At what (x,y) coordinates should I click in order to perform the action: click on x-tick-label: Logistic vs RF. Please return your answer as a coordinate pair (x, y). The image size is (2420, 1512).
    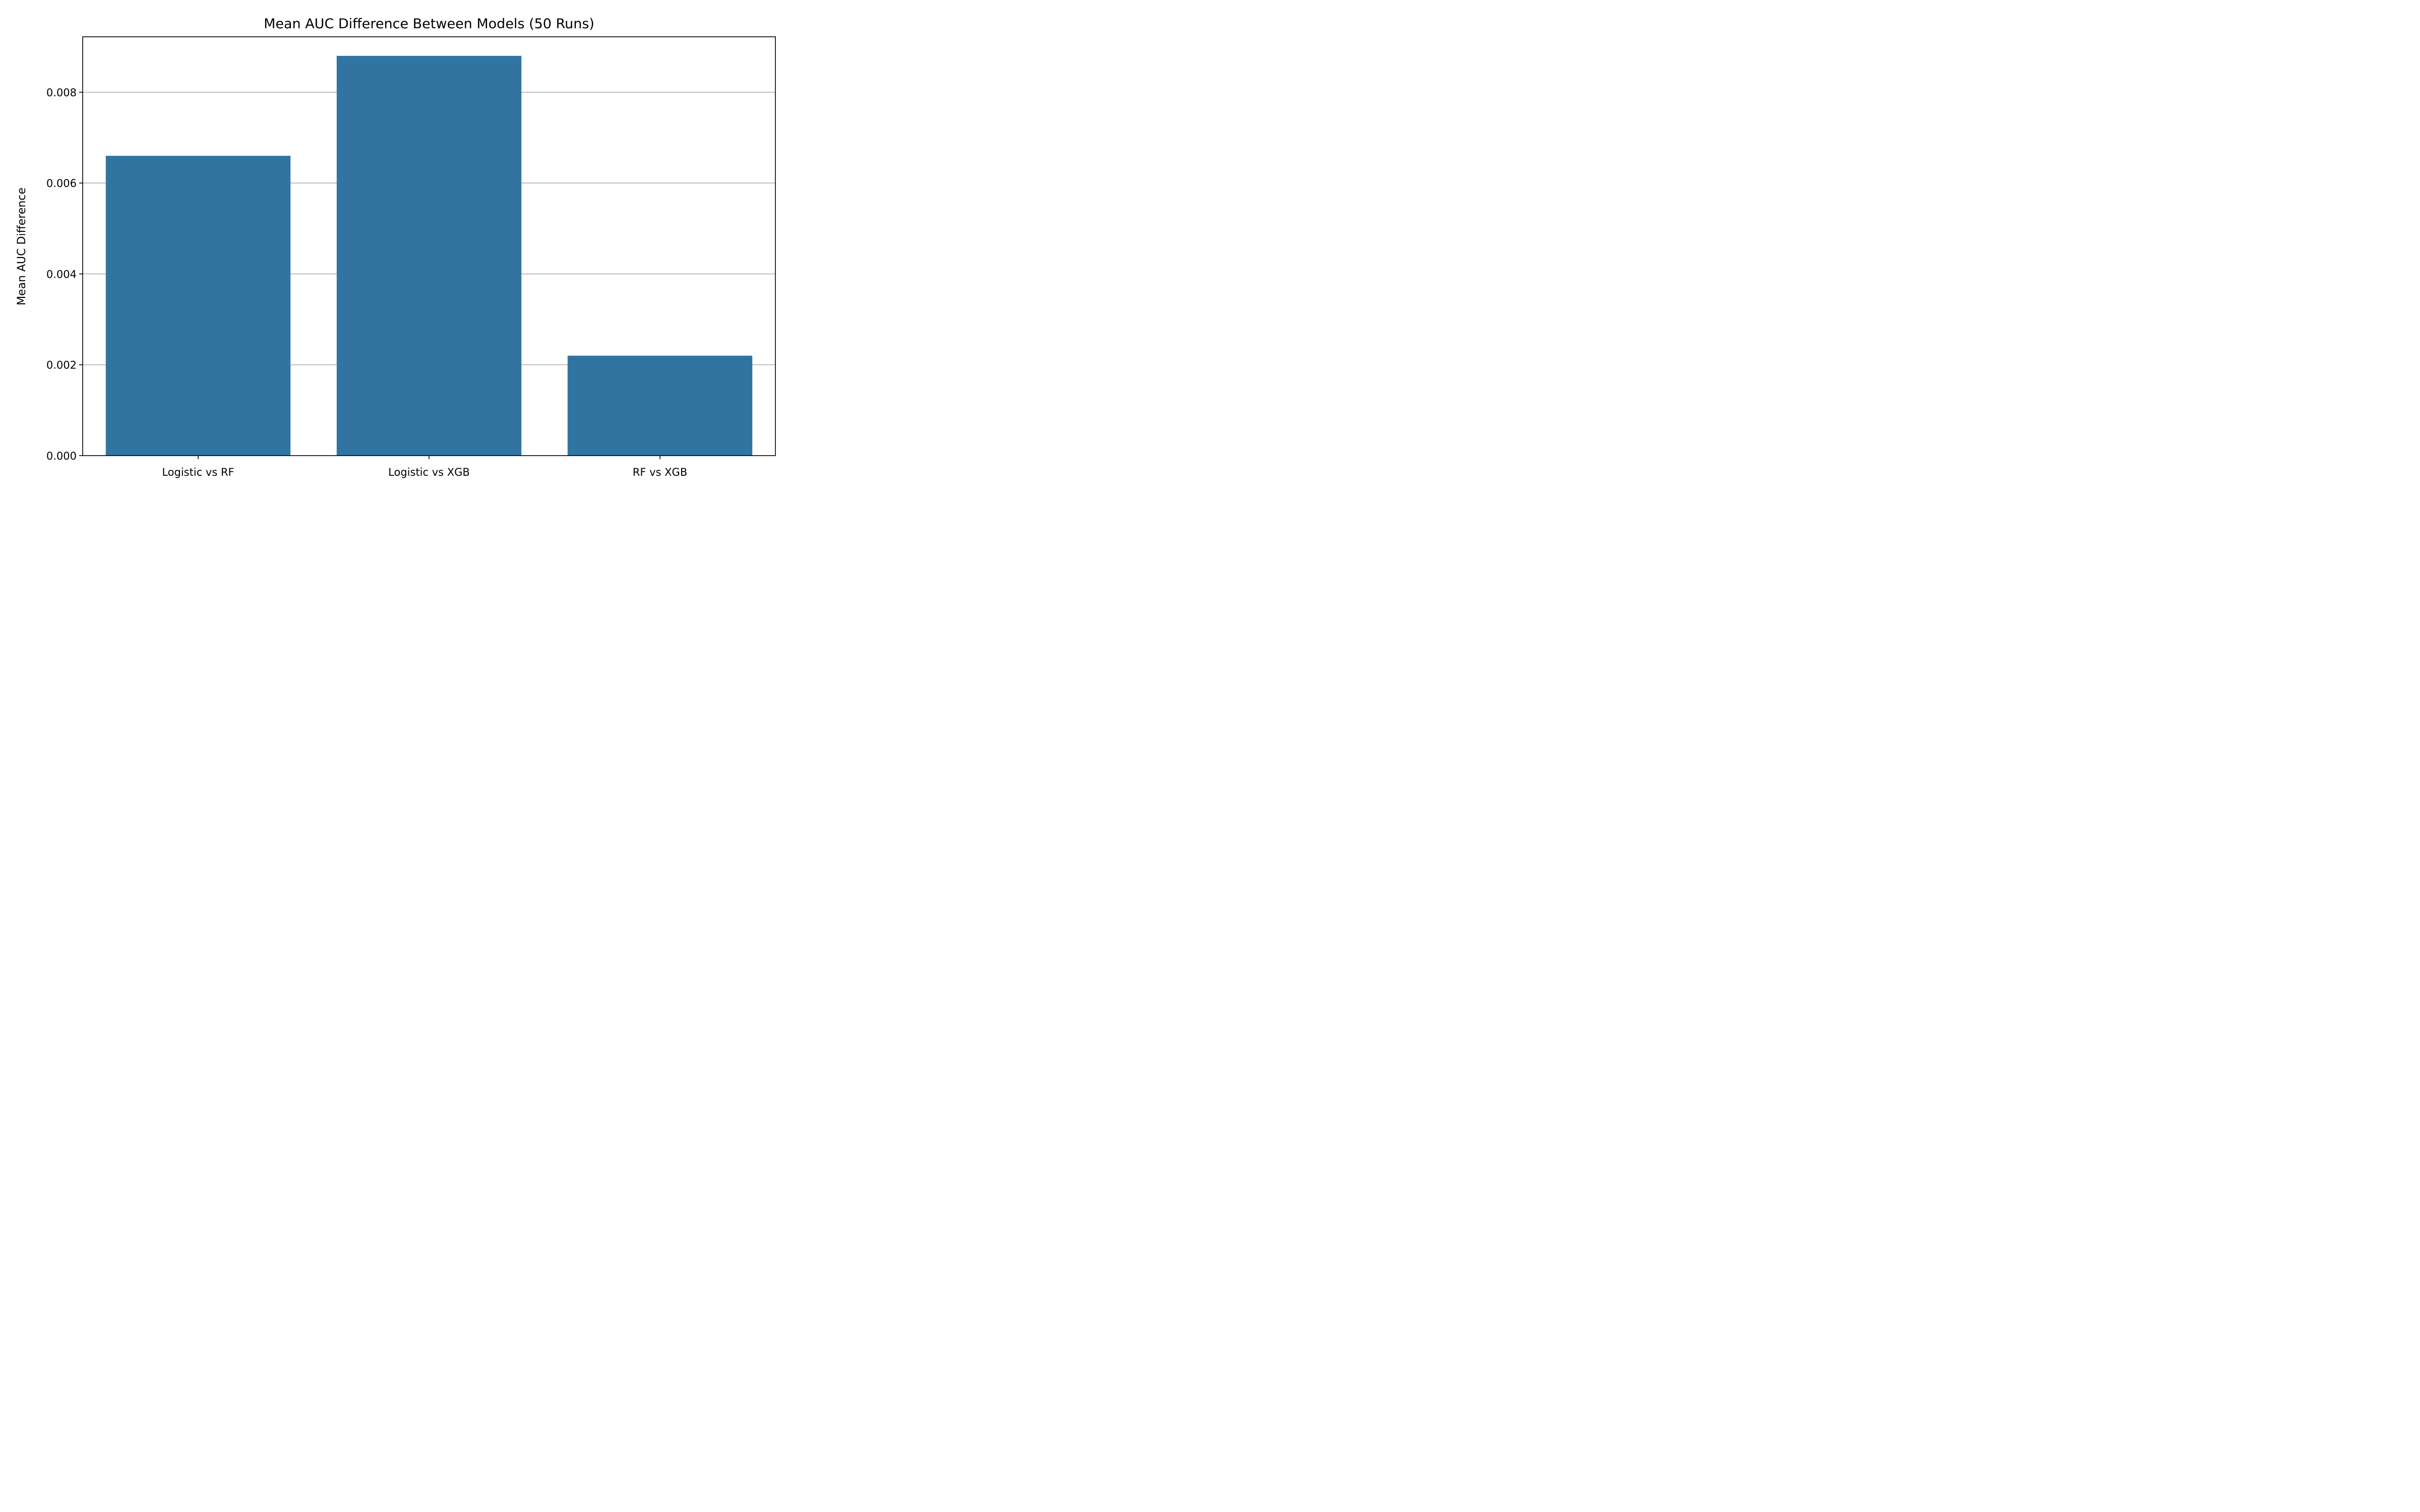
    Looking at the image, I should click on (198, 472).